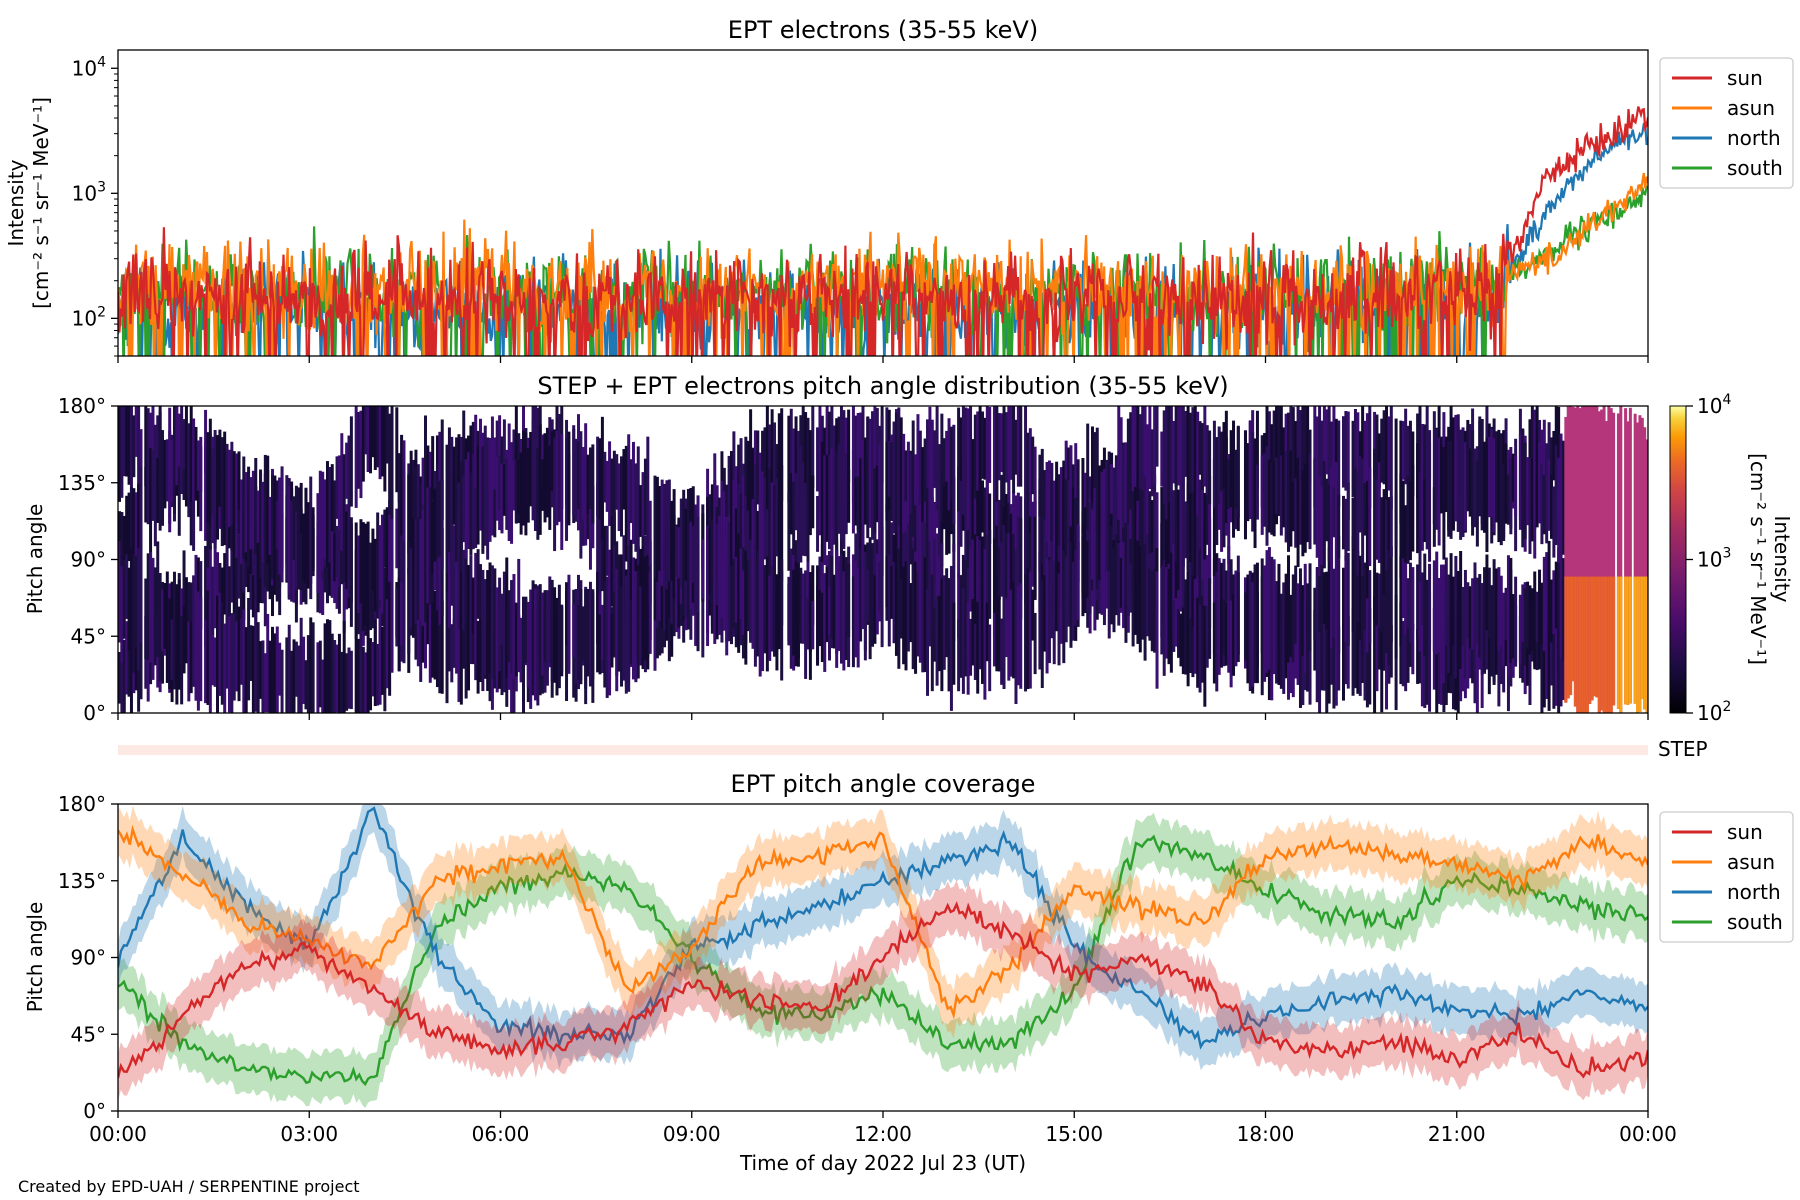 Image resolution: width=1800 pixels, height=1200 pixels. I want to click on y-tick-label: 135°, so click(82, 483).